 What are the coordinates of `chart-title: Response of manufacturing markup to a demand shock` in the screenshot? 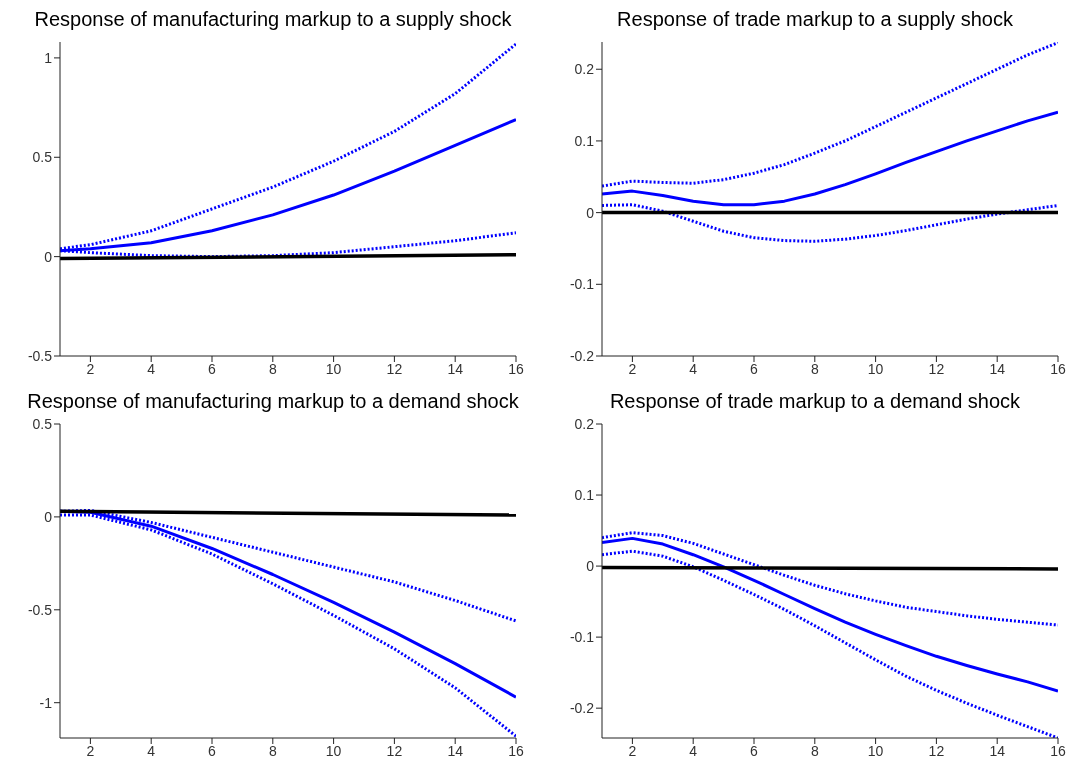 It's located at (273, 402).